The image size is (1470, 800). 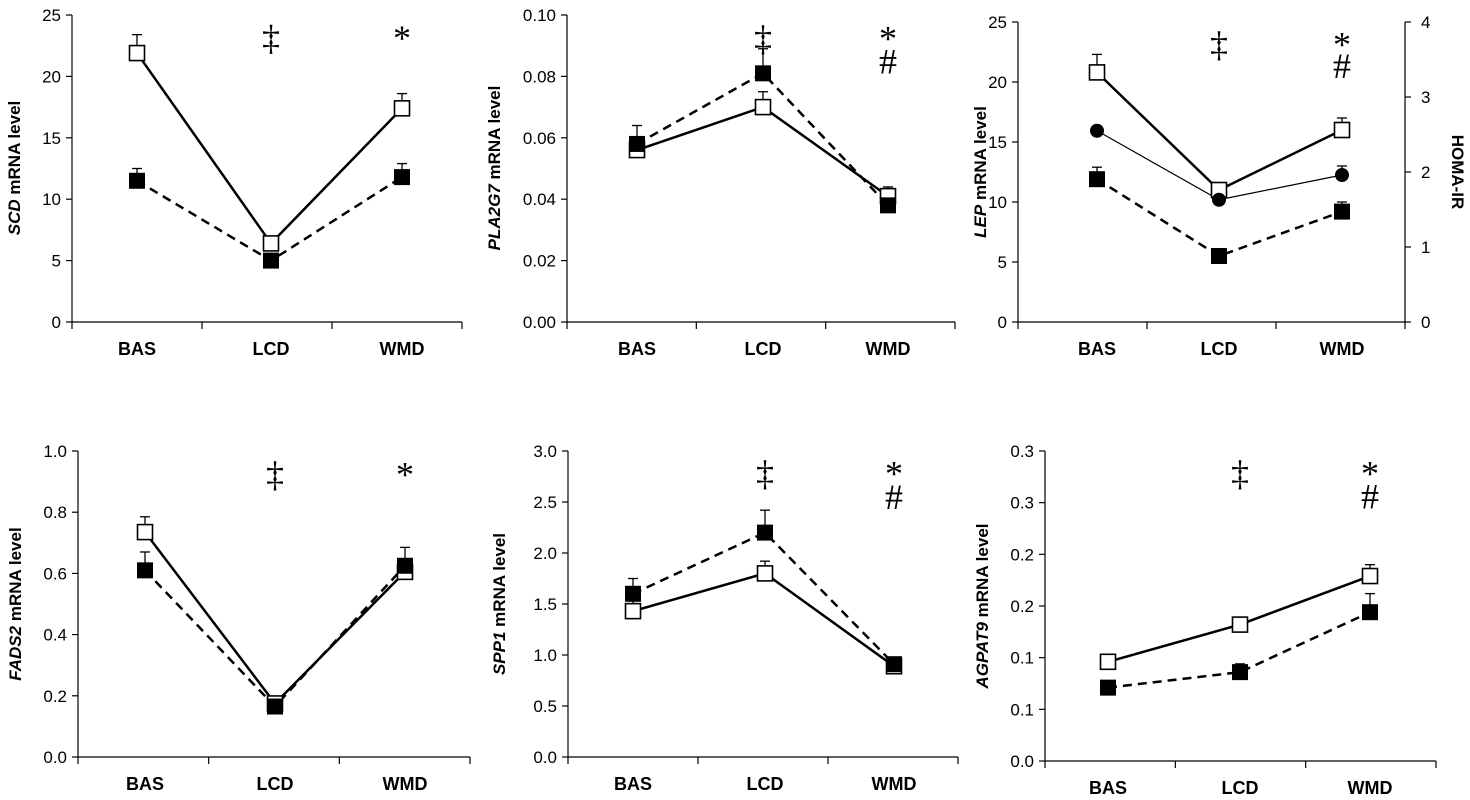 I want to click on y-tick-label: 2.0, so click(x=545, y=553).